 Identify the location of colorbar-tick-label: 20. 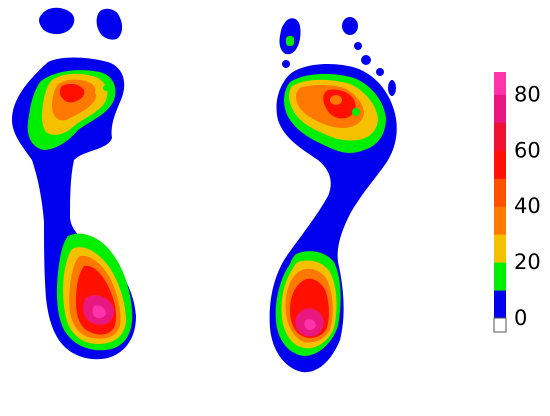
(527, 262).